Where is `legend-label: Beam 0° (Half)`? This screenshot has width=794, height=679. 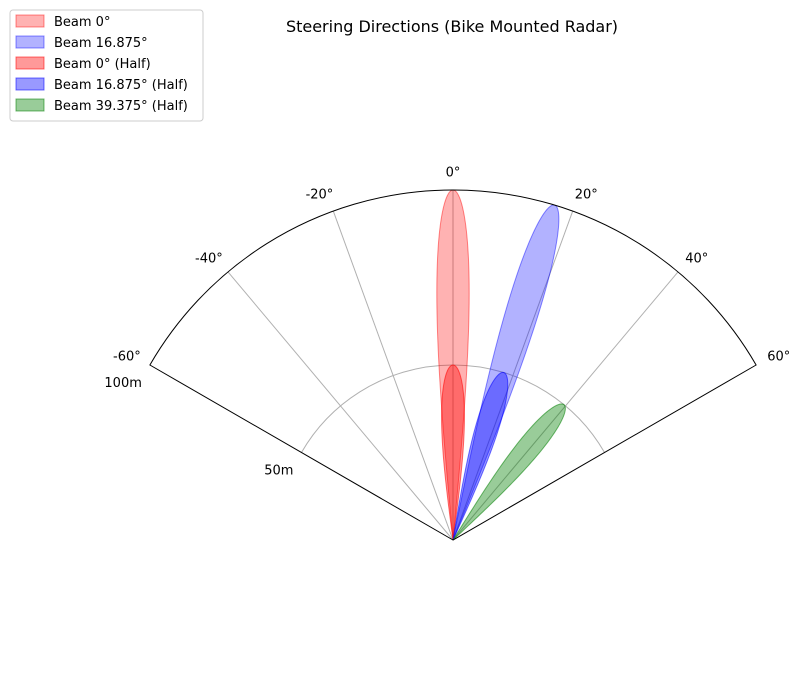 legend-label: Beam 0° (Half) is located at coordinates (102, 64).